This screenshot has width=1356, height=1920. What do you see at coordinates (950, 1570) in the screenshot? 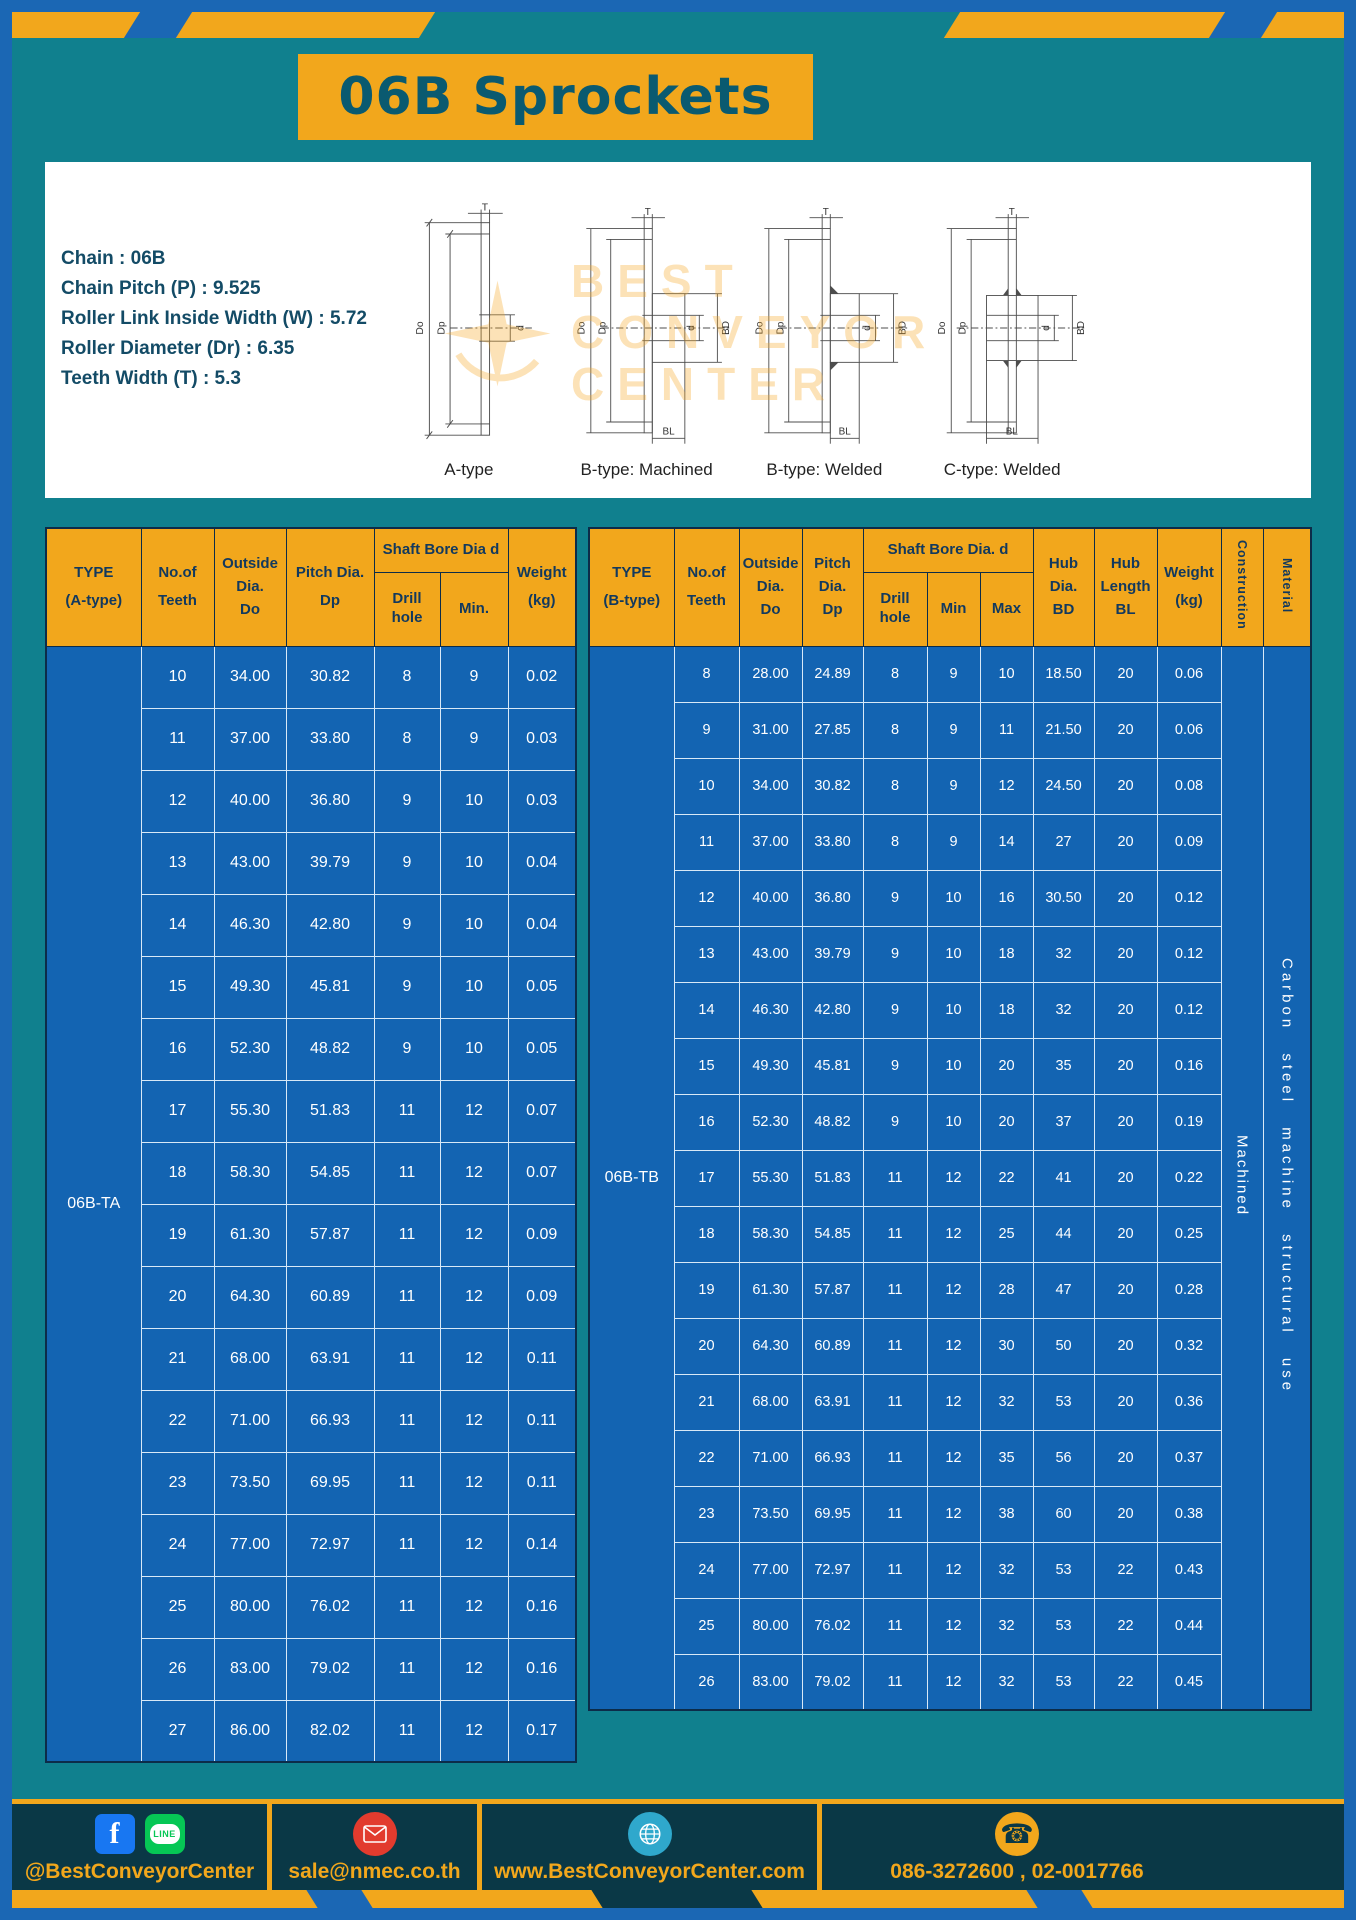
I see `table-row: 24 77.00 72.97 11 12 32 53 22 0.43` at bounding box center [950, 1570].